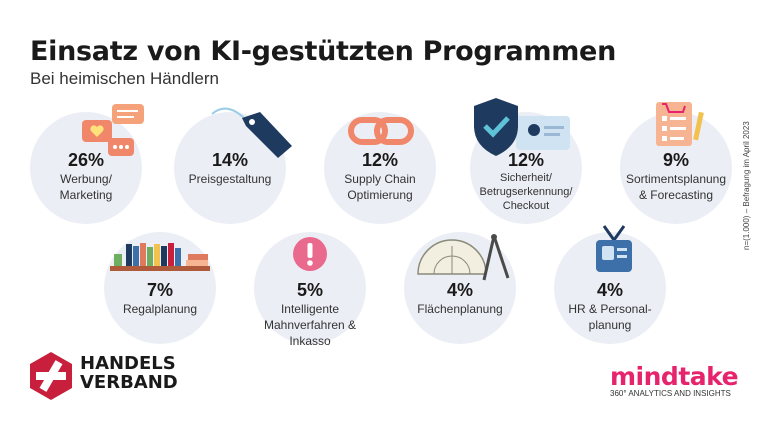  I want to click on mindtake-logo: mindtake 360° ANALYTICS AND INSIGHTS, so click(685, 380).